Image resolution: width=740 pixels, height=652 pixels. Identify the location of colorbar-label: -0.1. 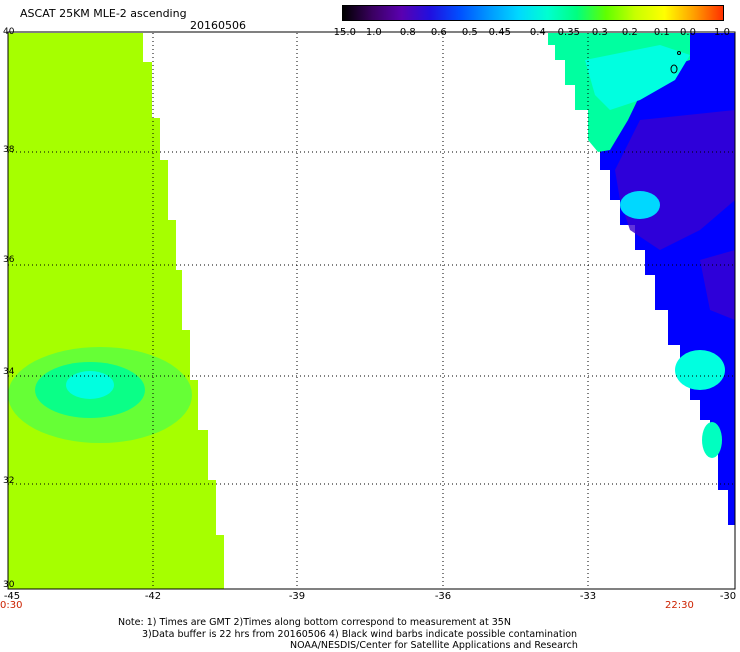
(660, 32).